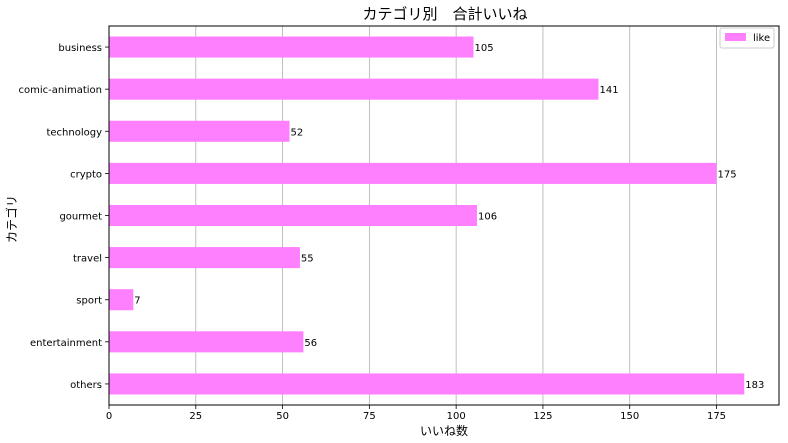 Image resolution: width=788 pixels, height=443 pixels. What do you see at coordinates (456, 416) in the screenshot?
I see `x-tick-label: 100` at bounding box center [456, 416].